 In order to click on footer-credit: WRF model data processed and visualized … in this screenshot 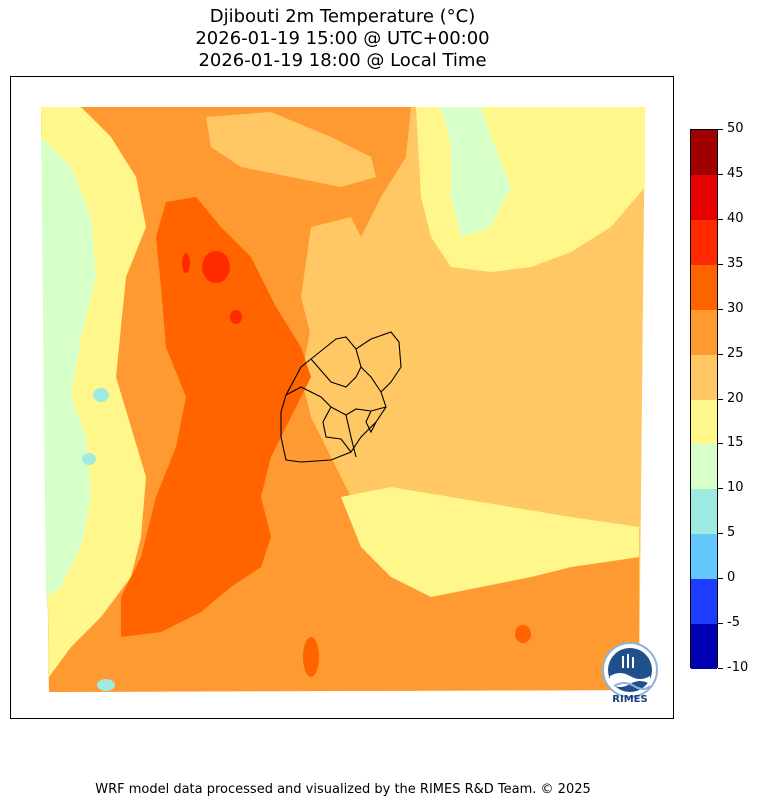, I will do `click(343, 789)`.